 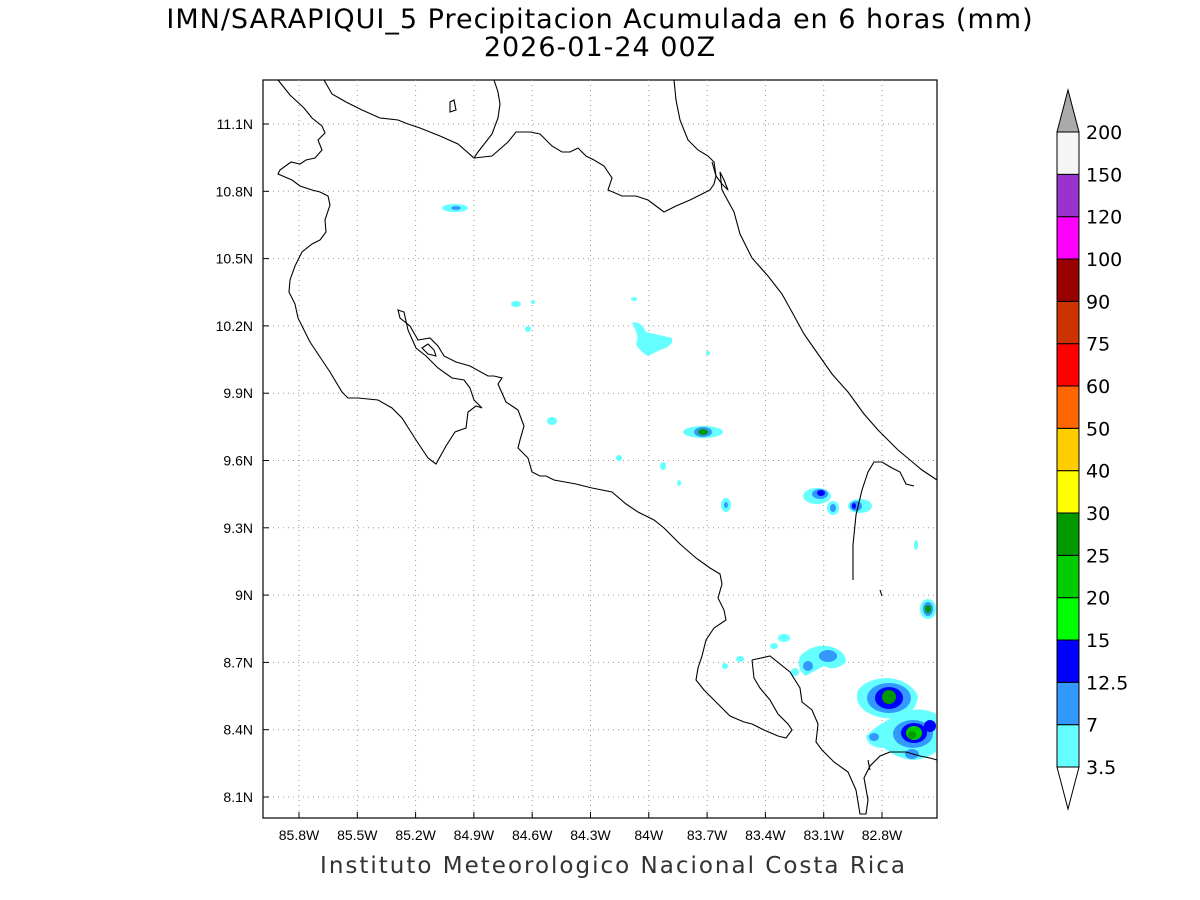 I want to click on lon-tick-label: 85.5W, so click(x=357, y=835).